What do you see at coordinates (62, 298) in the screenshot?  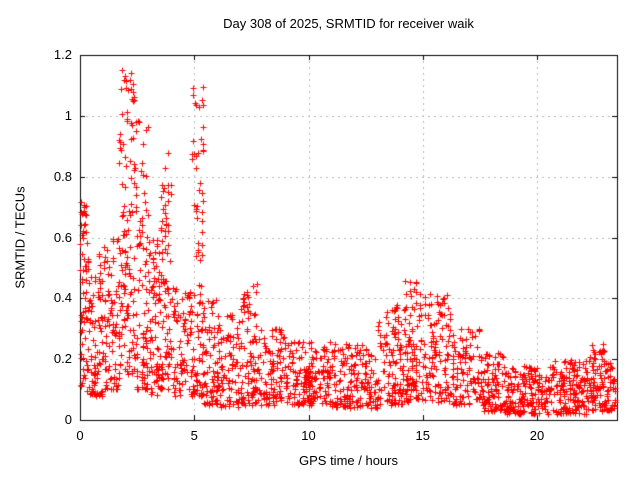 I see `y-tick-label: 0.4` at bounding box center [62, 298].